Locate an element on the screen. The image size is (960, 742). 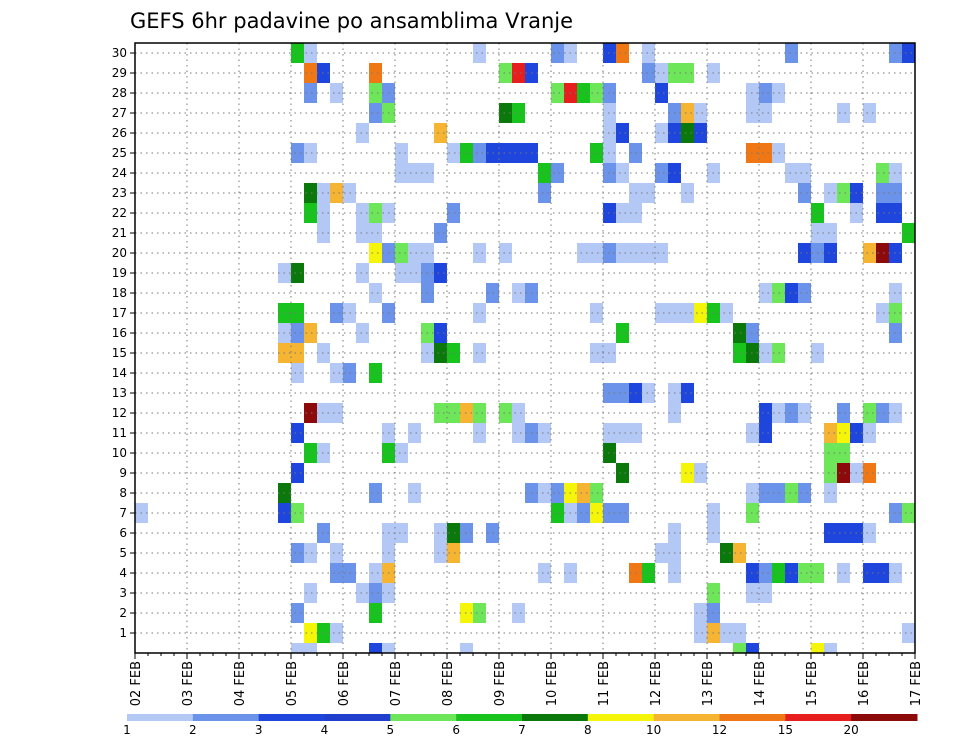
y-tick-label: 16 is located at coordinates (119, 333).